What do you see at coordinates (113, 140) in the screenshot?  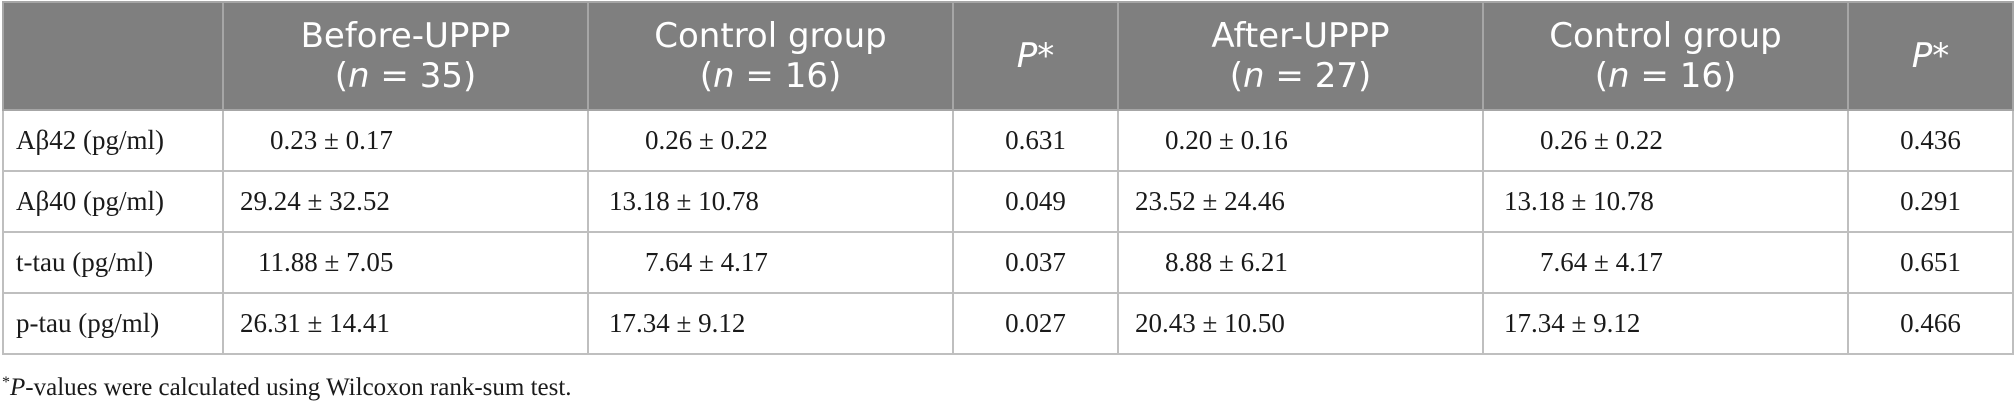 I see `row-label: Aβ42 (pg/ml)` at bounding box center [113, 140].